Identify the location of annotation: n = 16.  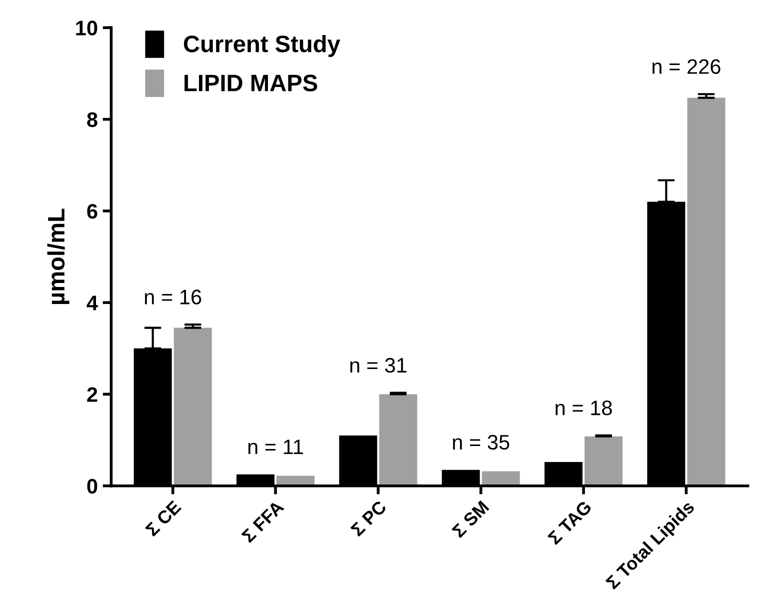
(173, 297).